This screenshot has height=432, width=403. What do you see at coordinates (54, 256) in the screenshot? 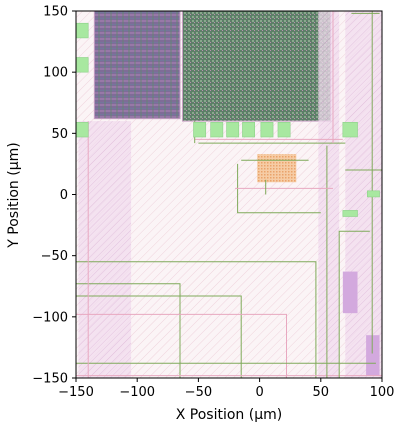
I see `y-tick-label: −50` at bounding box center [54, 256].